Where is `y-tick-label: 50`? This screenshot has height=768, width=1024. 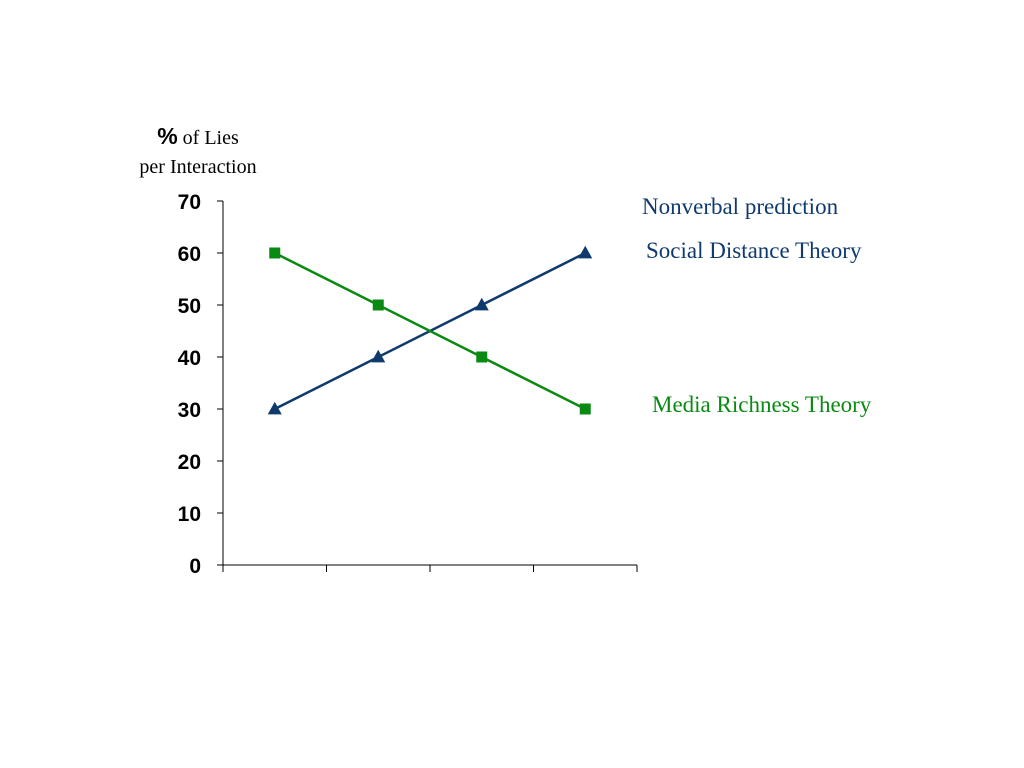 y-tick-label: 50 is located at coordinates (189, 306).